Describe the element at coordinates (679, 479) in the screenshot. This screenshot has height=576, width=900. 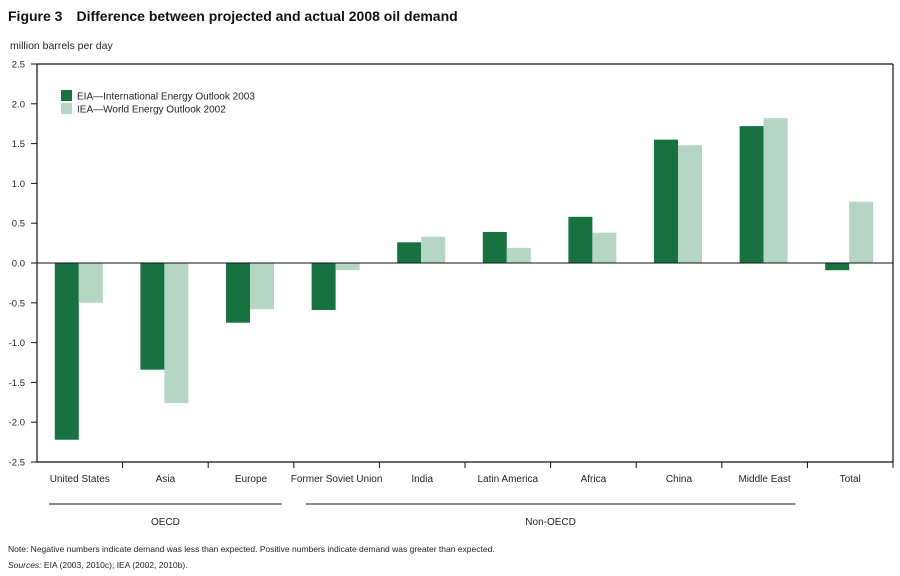
I see `x-tick-label: China` at that location.